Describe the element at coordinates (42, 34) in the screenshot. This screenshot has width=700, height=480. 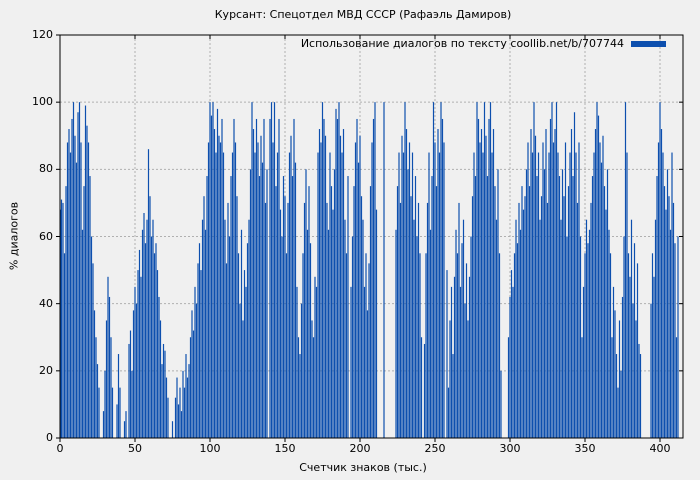
I see `y-tick-label: 120` at that location.